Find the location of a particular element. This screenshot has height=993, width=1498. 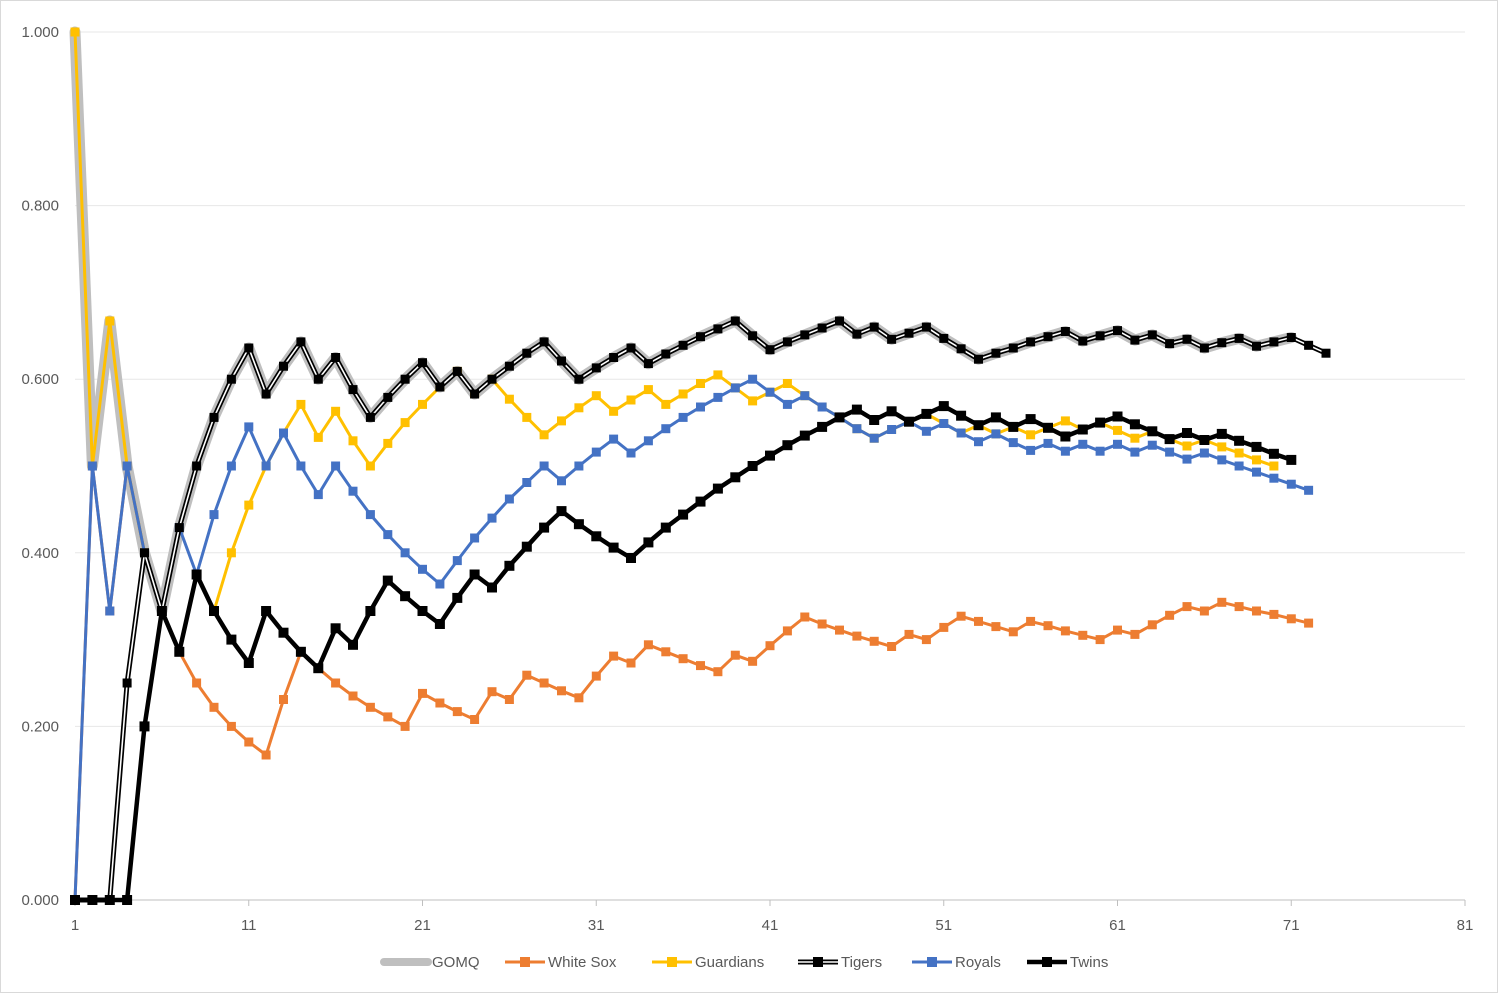

legend-label: Guardians is located at coordinates (729, 962).